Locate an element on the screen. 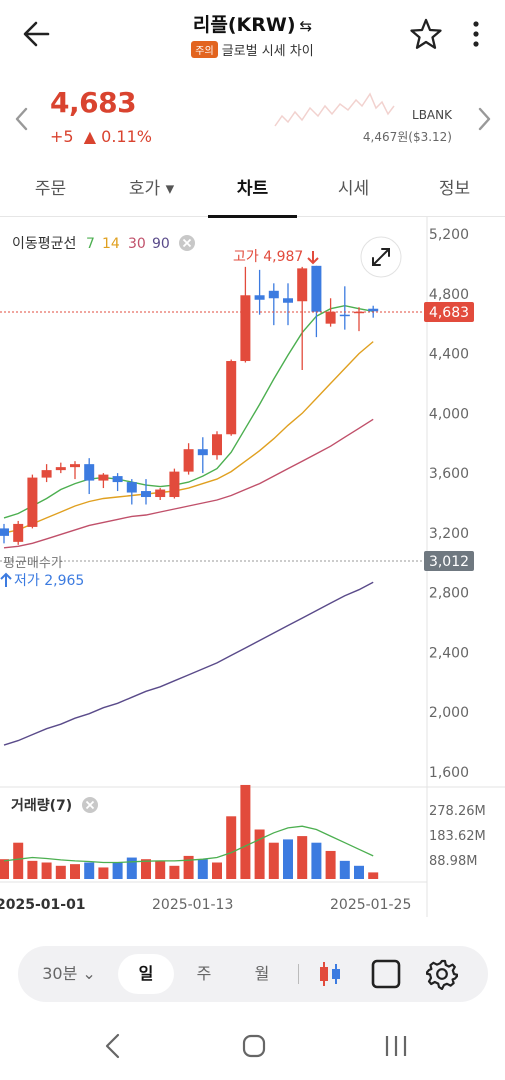  ma-legend: 이동평균선 7 14 30 90 is located at coordinates (91, 244).